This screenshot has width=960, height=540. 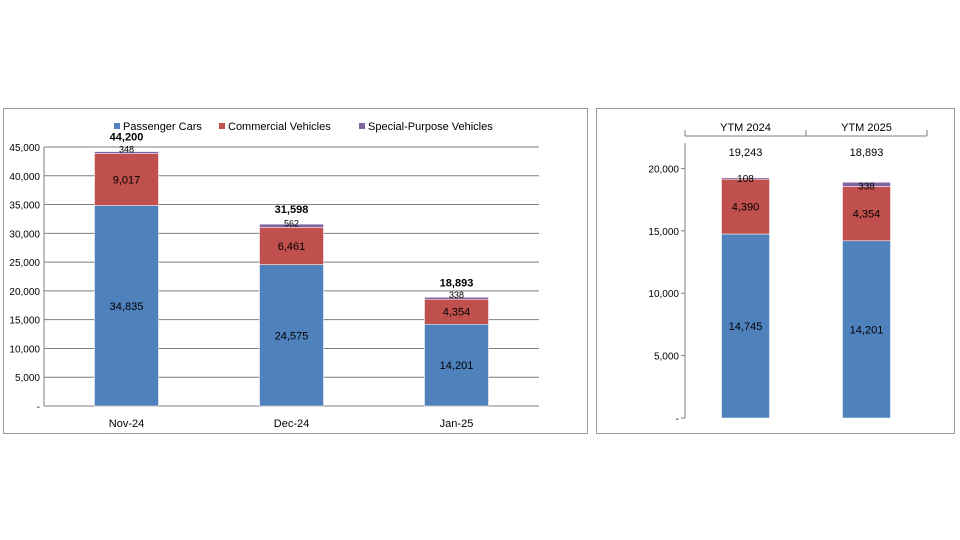 I want to click on y-tick-label: 45,000, so click(x=24, y=148).